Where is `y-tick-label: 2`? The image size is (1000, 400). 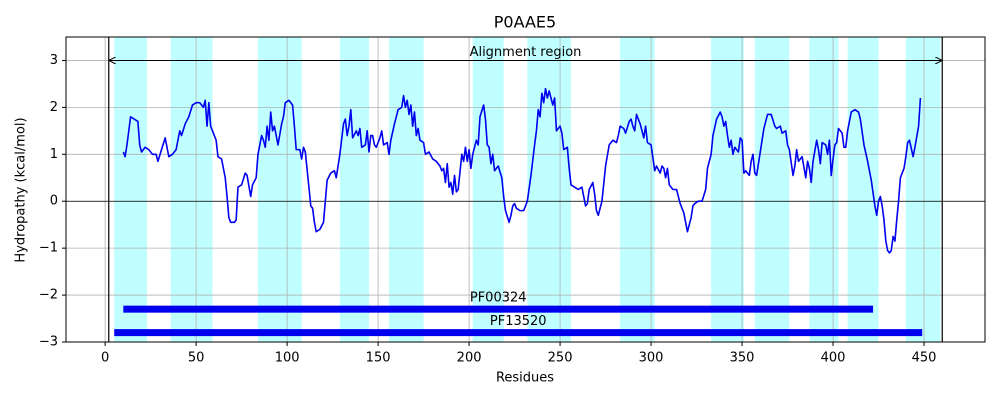
y-tick-label: 2 is located at coordinates (54, 107).